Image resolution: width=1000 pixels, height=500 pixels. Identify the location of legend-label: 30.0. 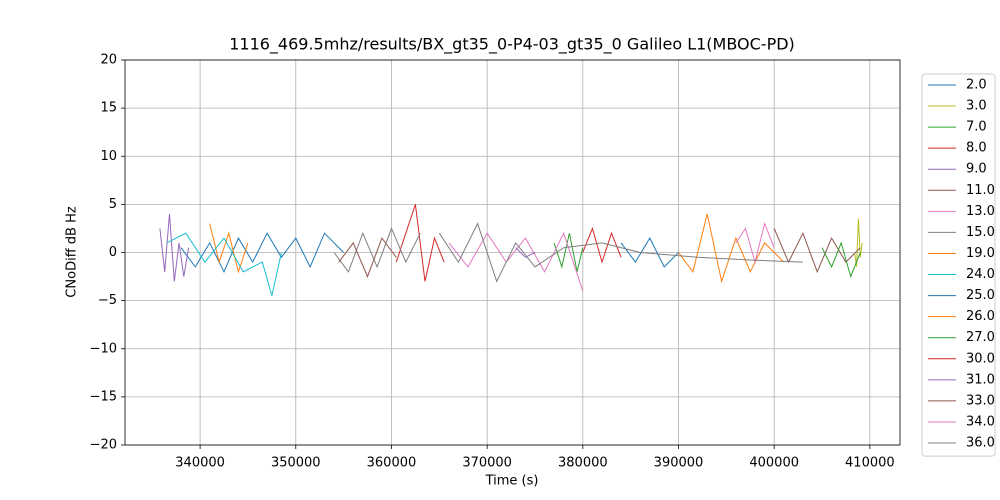
(980, 358).